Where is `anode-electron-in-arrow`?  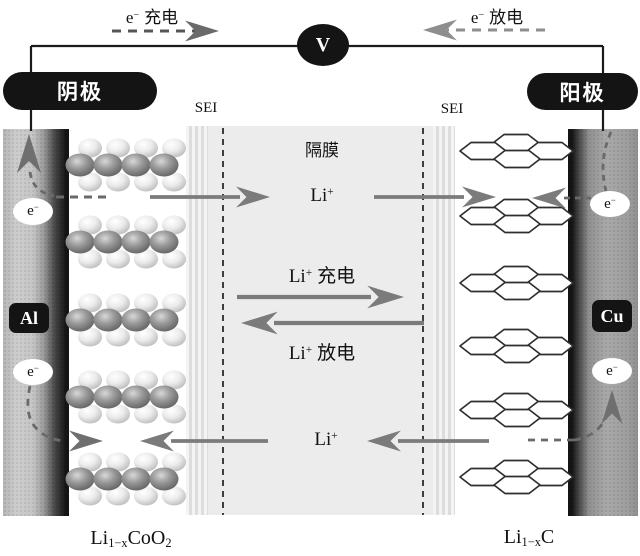
anode-electron-in-arrow is located at coordinates (572, 170).